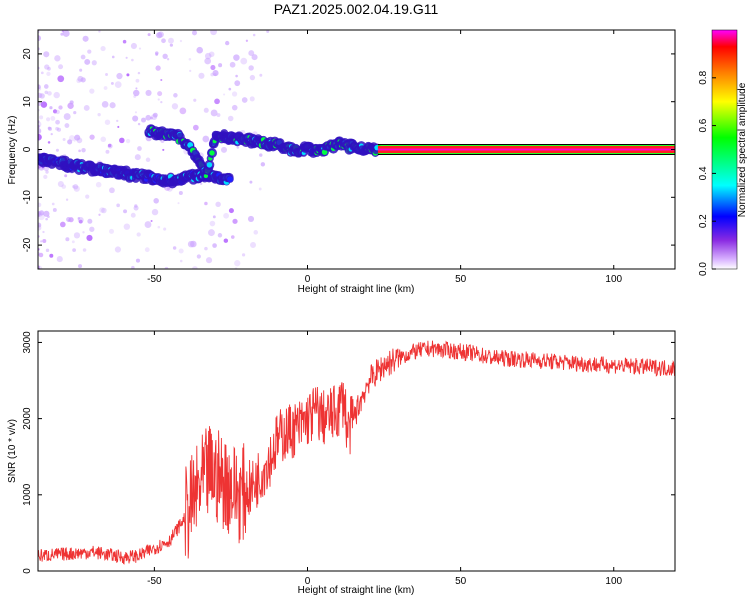 Image resolution: width=750 pixels, height=600 pixels. I want to click on y-tick-label: 2000, so click(27, 418).